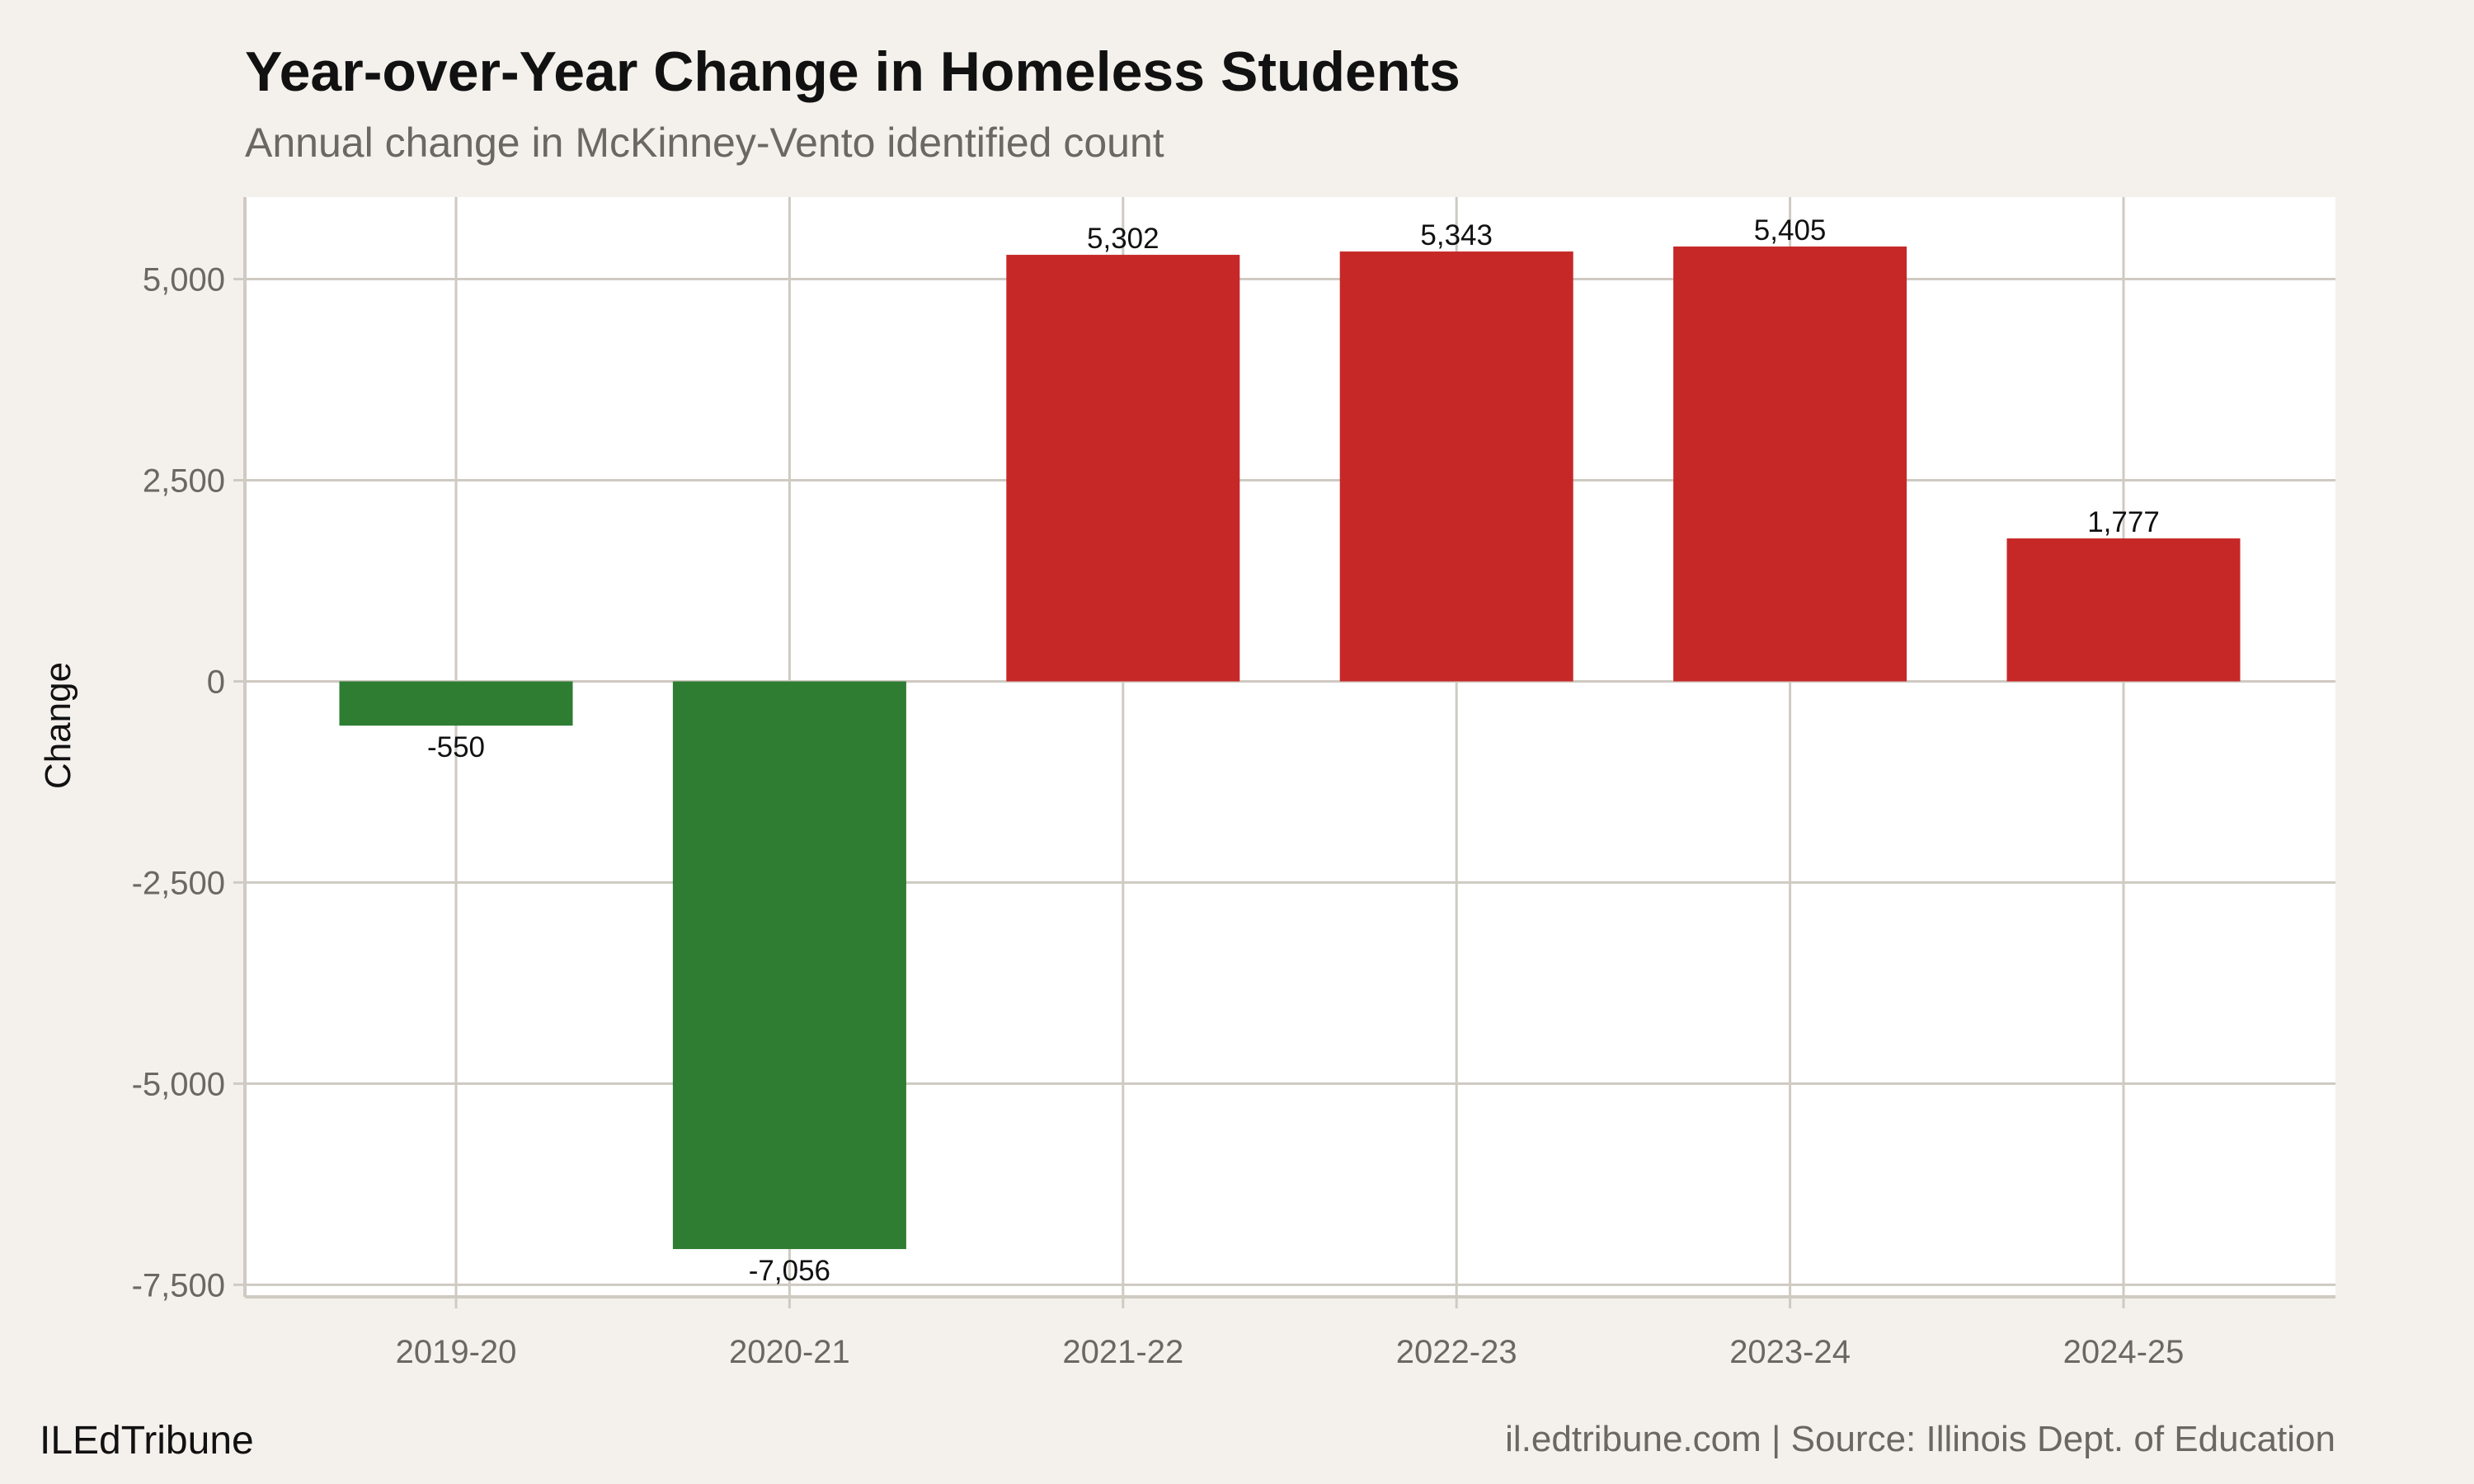 The width and height of the screenshot is (2474, 1484). I want to click on data-label: 5,343, so click(1456, 235).